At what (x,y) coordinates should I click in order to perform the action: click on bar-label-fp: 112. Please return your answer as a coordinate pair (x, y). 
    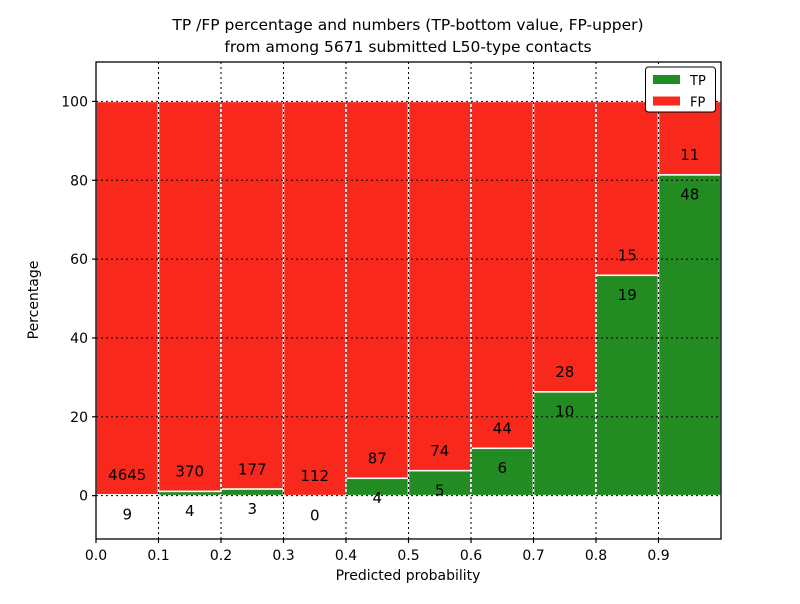
    Looking at the image, I should click on (314, 476).